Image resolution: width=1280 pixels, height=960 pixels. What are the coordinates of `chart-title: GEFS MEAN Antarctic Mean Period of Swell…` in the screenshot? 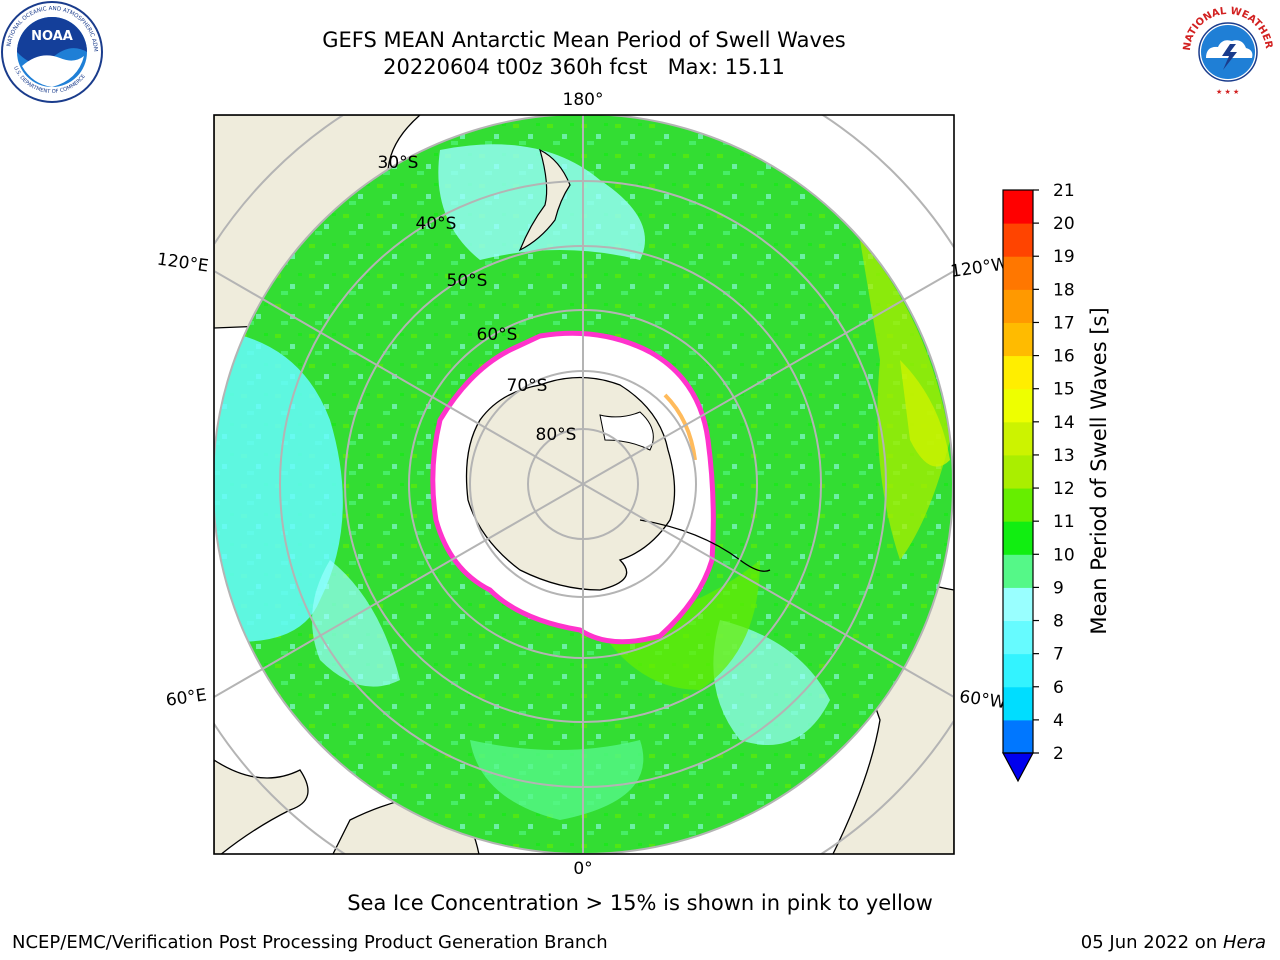 It's located at (584, 40).